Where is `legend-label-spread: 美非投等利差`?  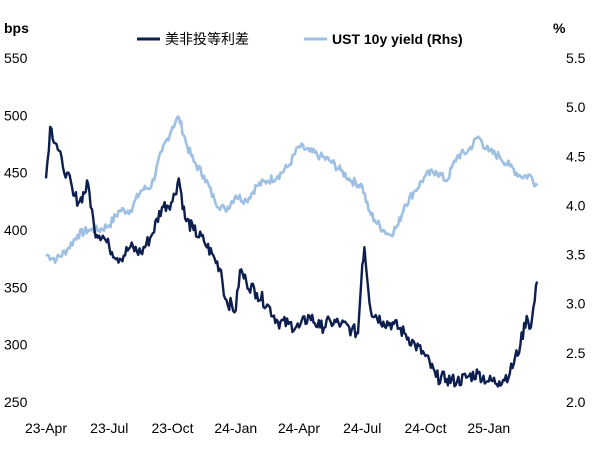
legend-label-spread: 美非投等利差 is located at coordinates (207, 39).